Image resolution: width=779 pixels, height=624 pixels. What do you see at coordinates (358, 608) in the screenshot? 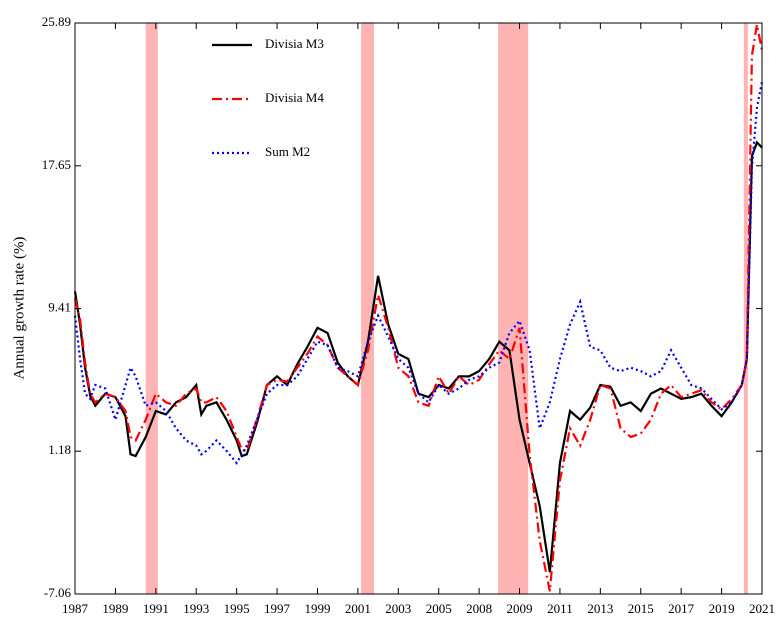
I see `x-tick-label: 2001` at bounding box center [358, 608].